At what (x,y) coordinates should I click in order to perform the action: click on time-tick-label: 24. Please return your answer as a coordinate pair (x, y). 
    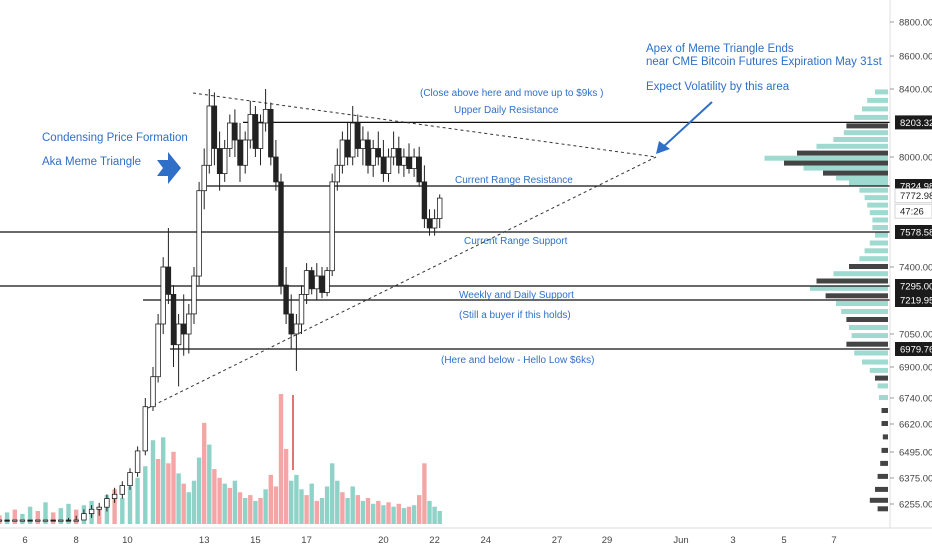
    Looking at the image, I should click on (486, 540).